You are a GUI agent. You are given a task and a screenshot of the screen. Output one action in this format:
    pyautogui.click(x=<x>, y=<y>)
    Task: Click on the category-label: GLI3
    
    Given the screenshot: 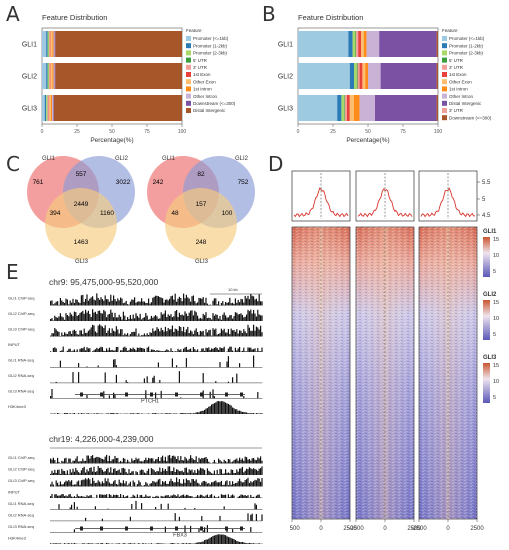 What is the action you would take?
    pyautogui.click(x=285, y=109)
    